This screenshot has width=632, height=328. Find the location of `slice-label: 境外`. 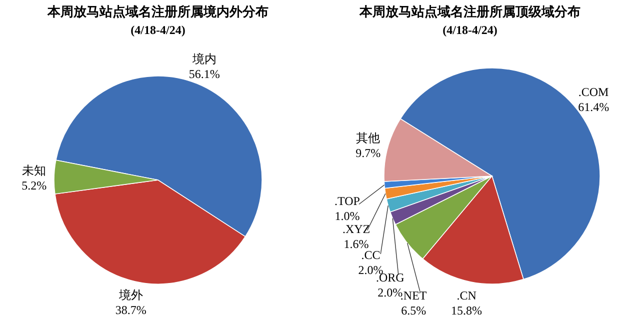

slice-label: 境外 is located at coordinates (130, 295).